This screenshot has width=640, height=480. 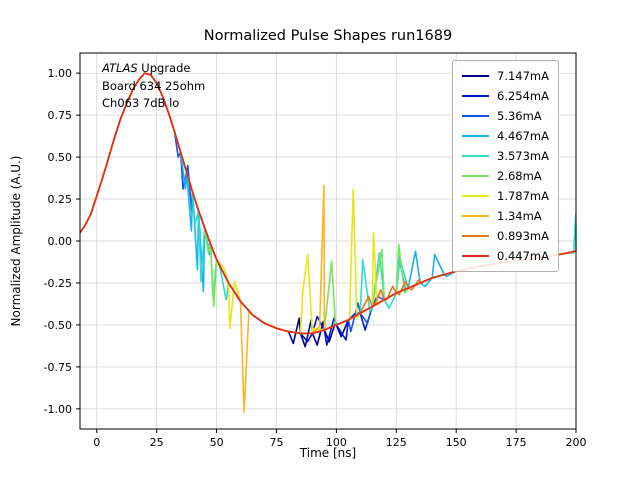 I want to click on x-tick-label: 100, so click(x=336, y=442).